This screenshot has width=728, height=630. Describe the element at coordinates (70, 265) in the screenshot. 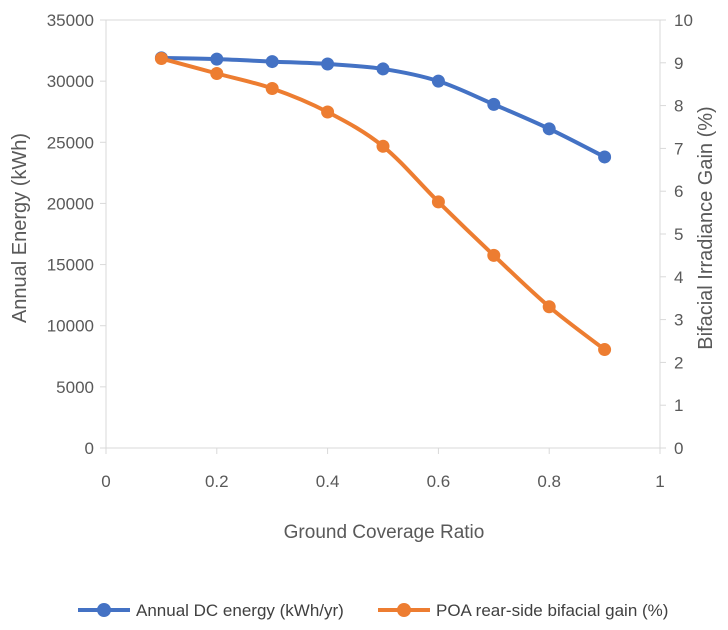

I see `y-tick-label: 15000` at that location.